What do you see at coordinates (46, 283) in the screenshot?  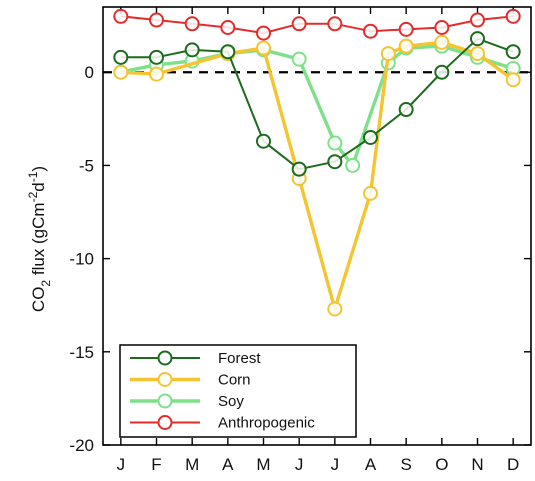 I see `y-label-sub: 2` at bounding box center [46, 283].